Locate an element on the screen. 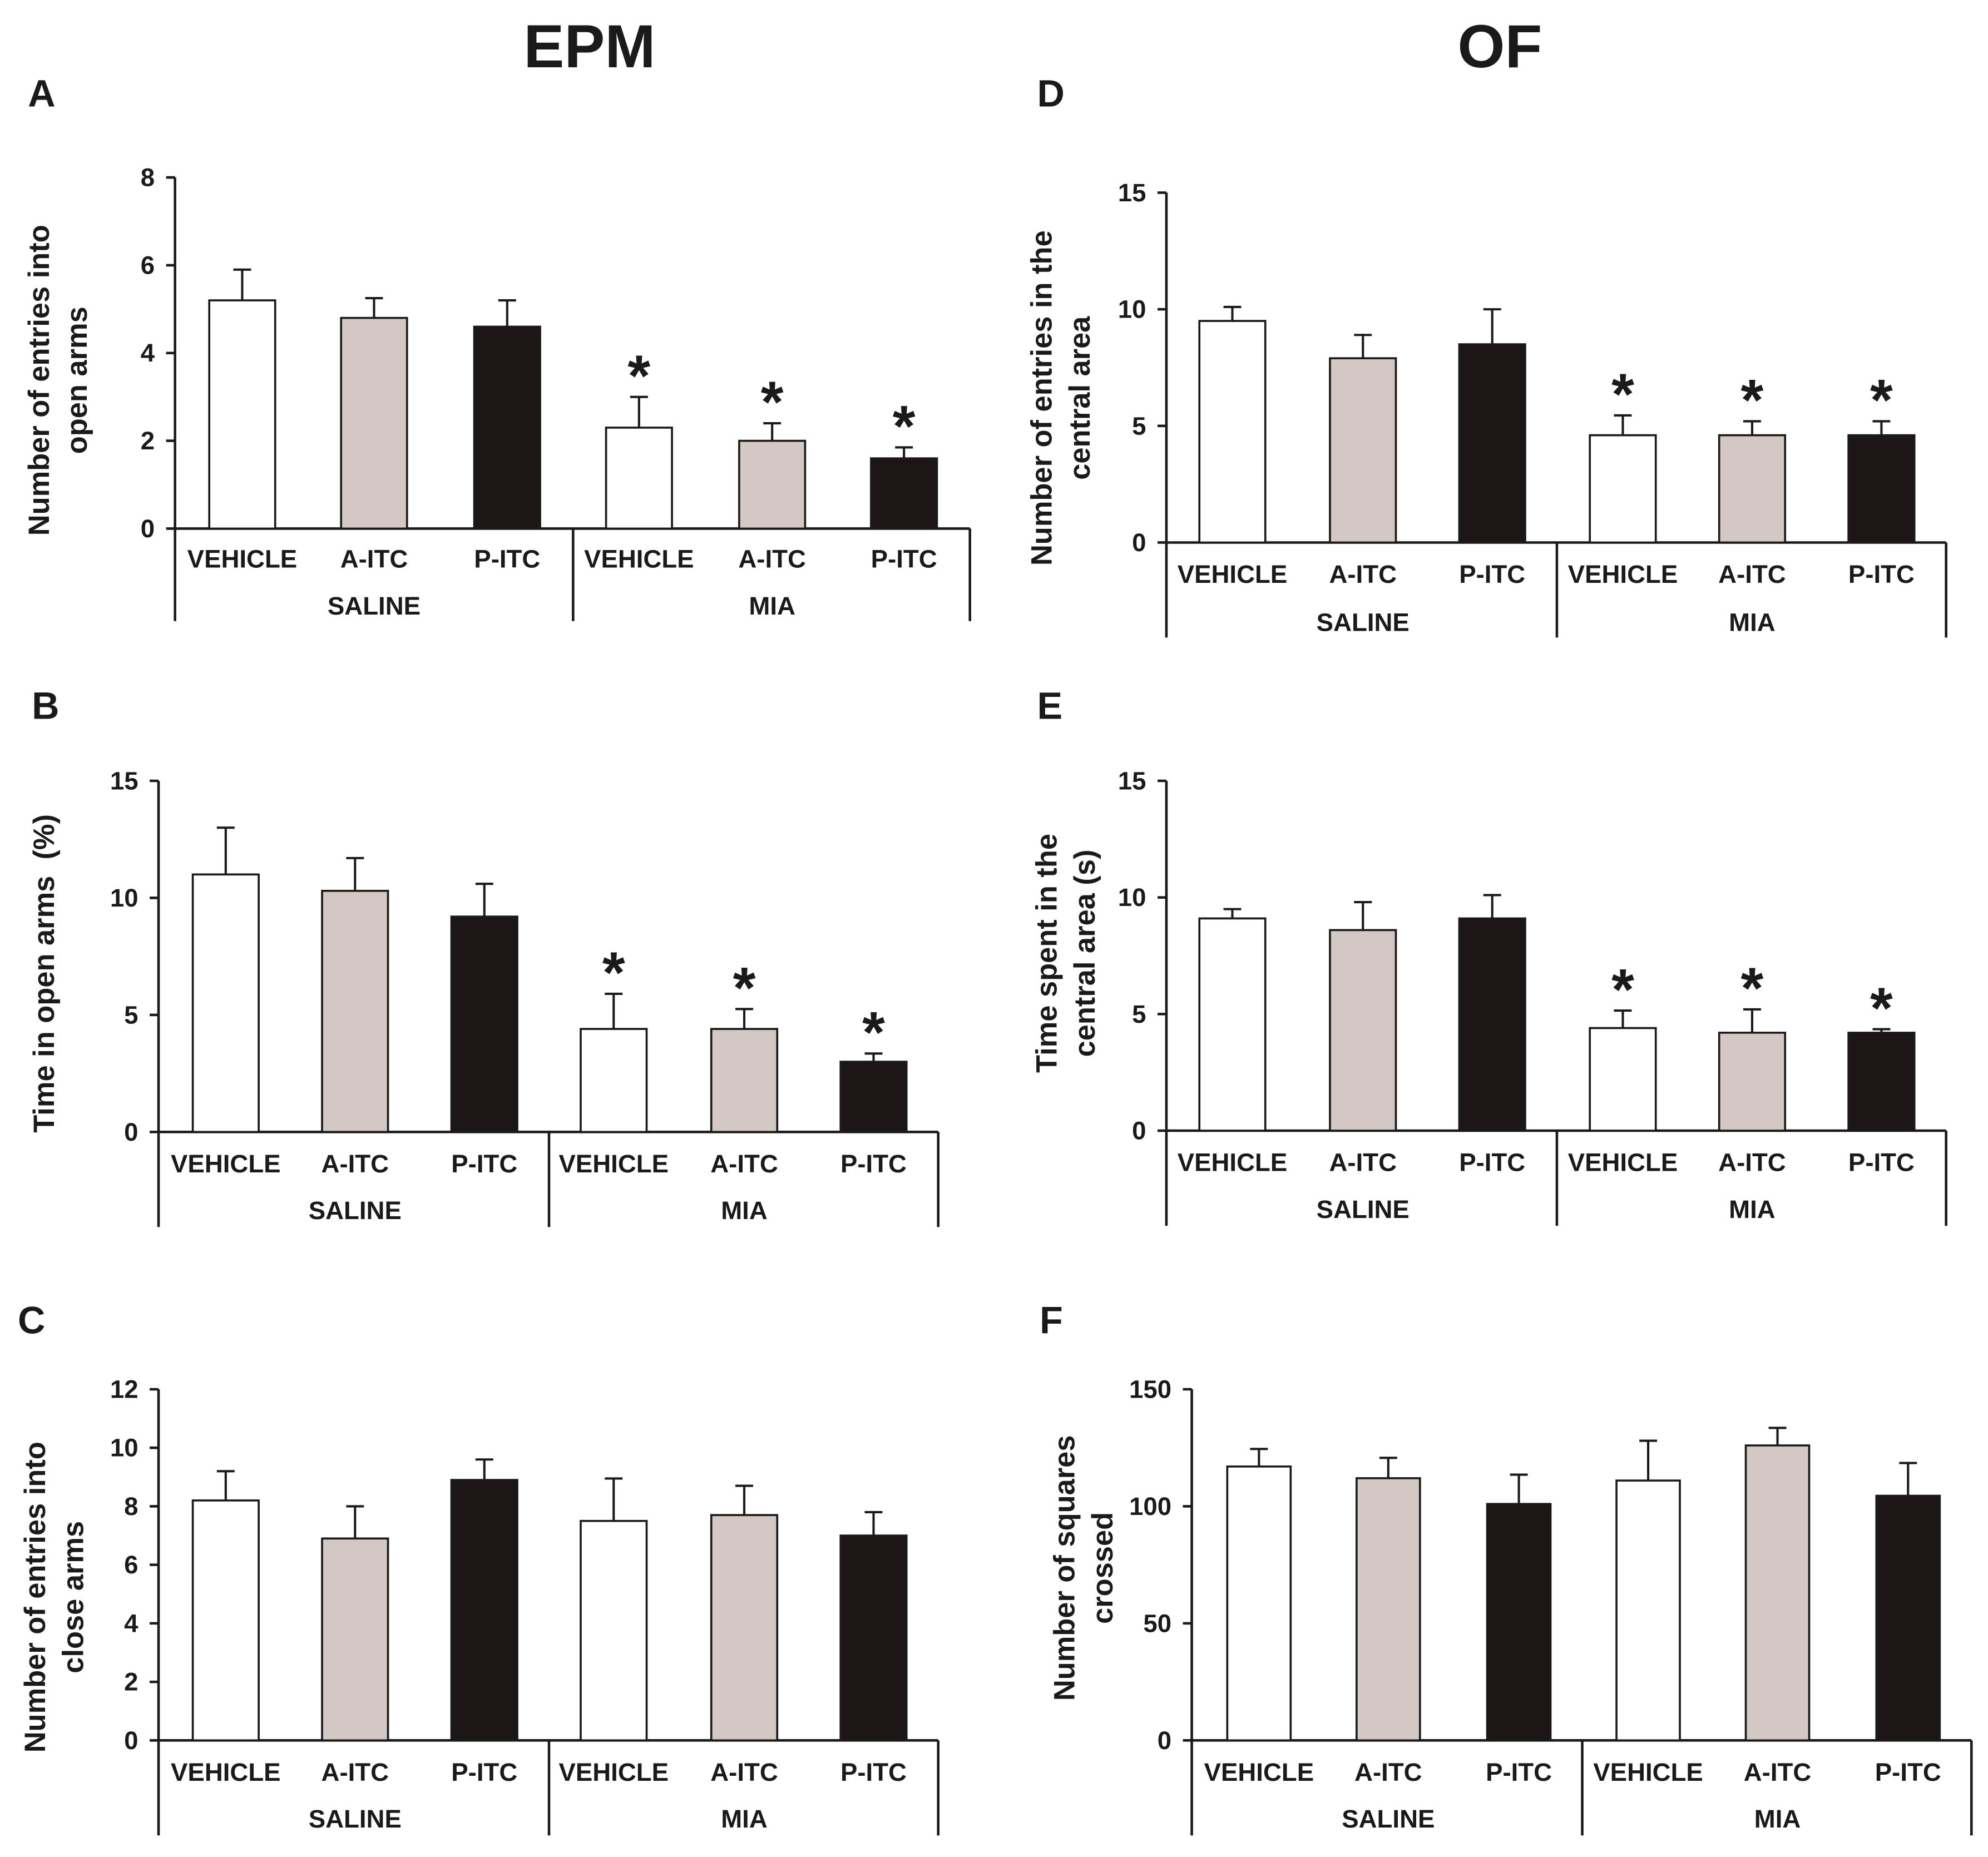 The width and height of the screenshot is (1988, 1857). panel-letter: A is located at coordinates (41, 93).